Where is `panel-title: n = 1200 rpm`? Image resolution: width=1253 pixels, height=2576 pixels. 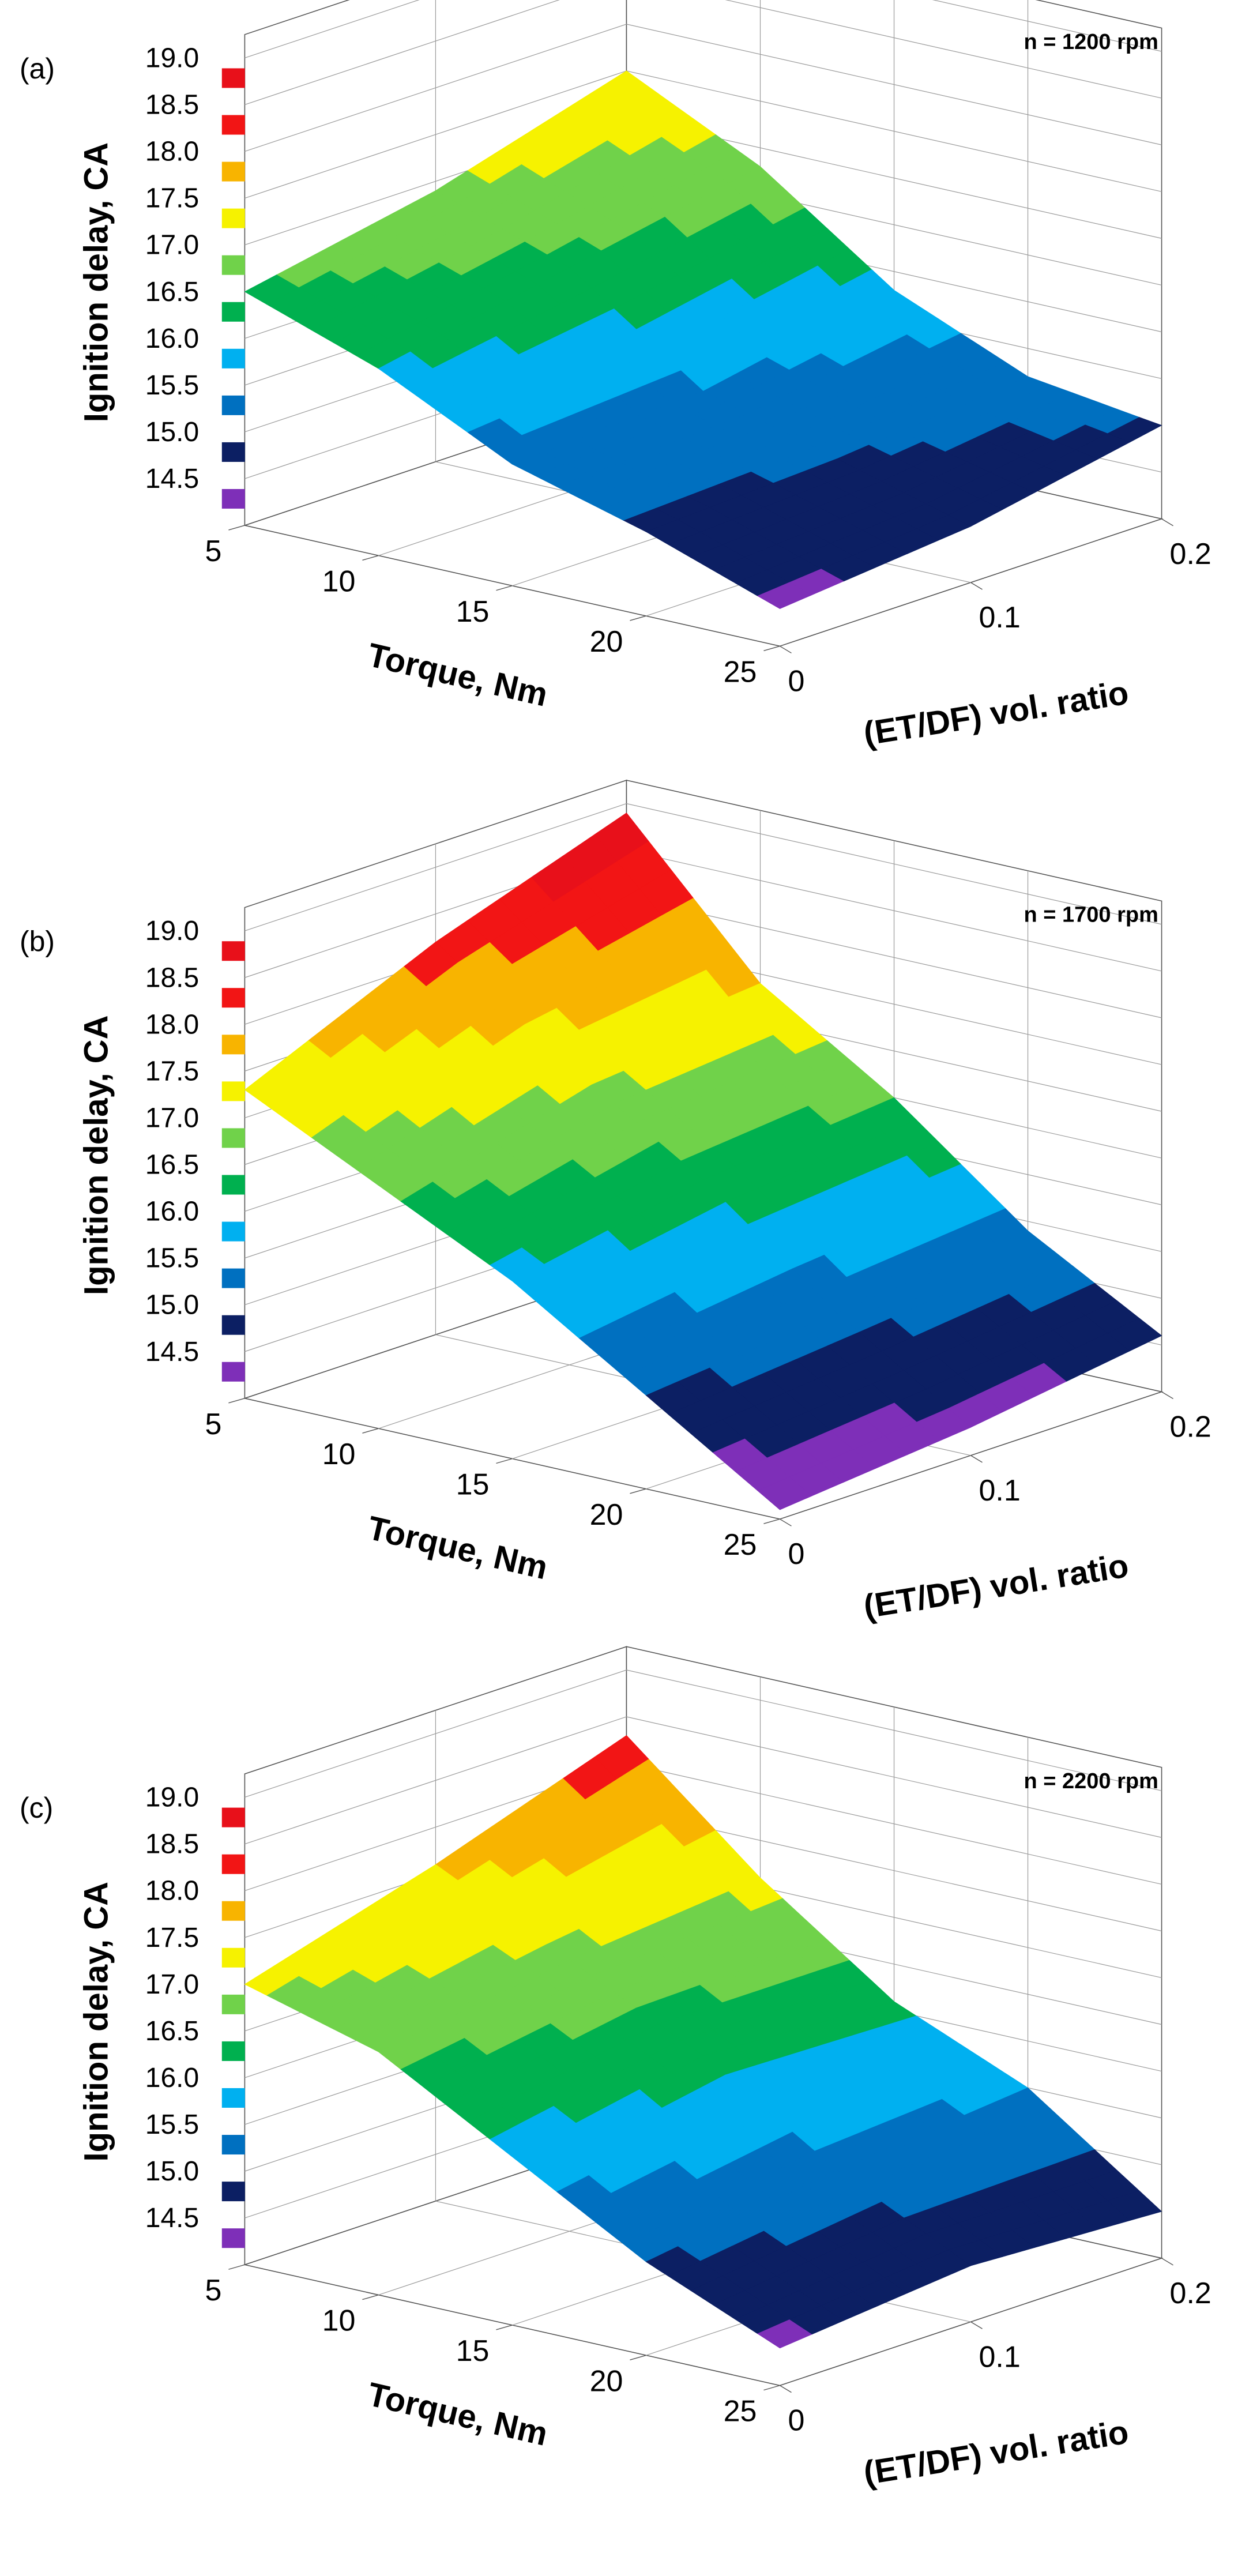 panel-title: n = 1200 rpm is located at coordinates (1091, 42).